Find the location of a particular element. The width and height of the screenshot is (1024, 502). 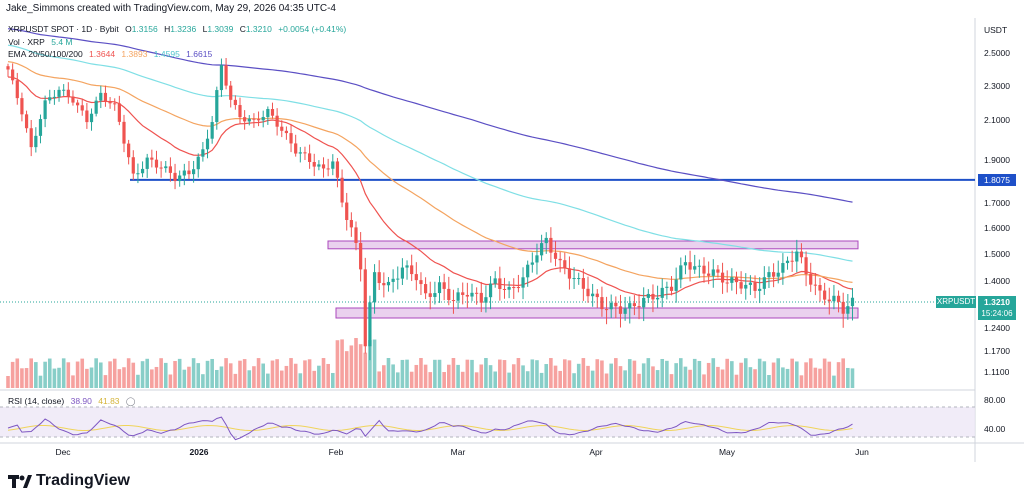

eye-icon: ◯ is located at coordinates (130, 401).